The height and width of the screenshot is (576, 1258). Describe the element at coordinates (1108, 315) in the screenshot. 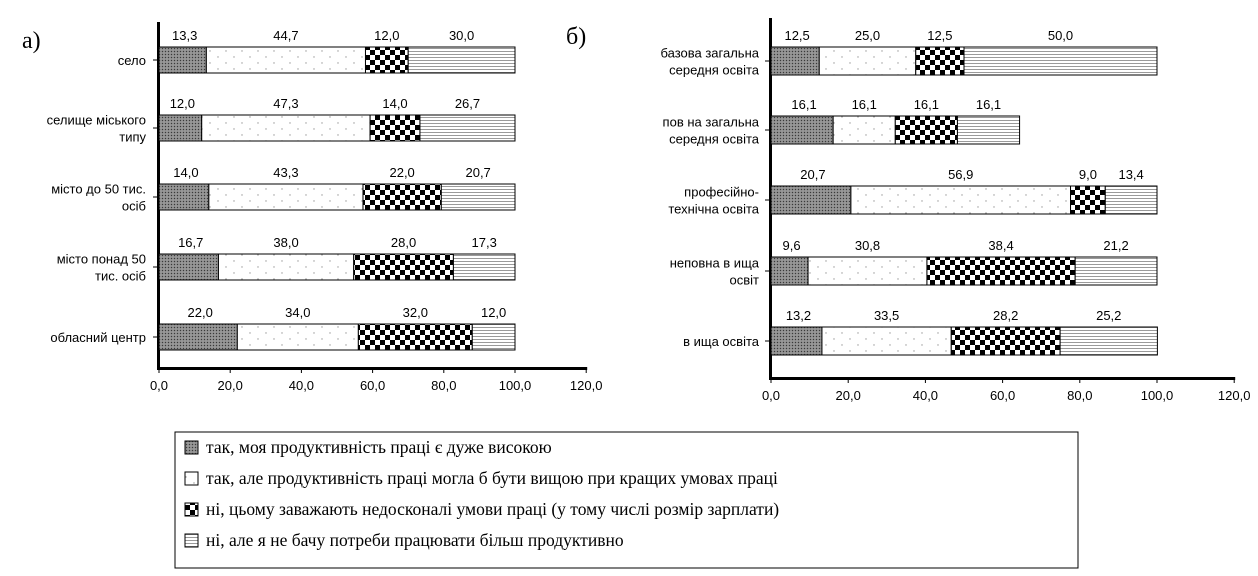

I see `data-label: 25,2` at that location.